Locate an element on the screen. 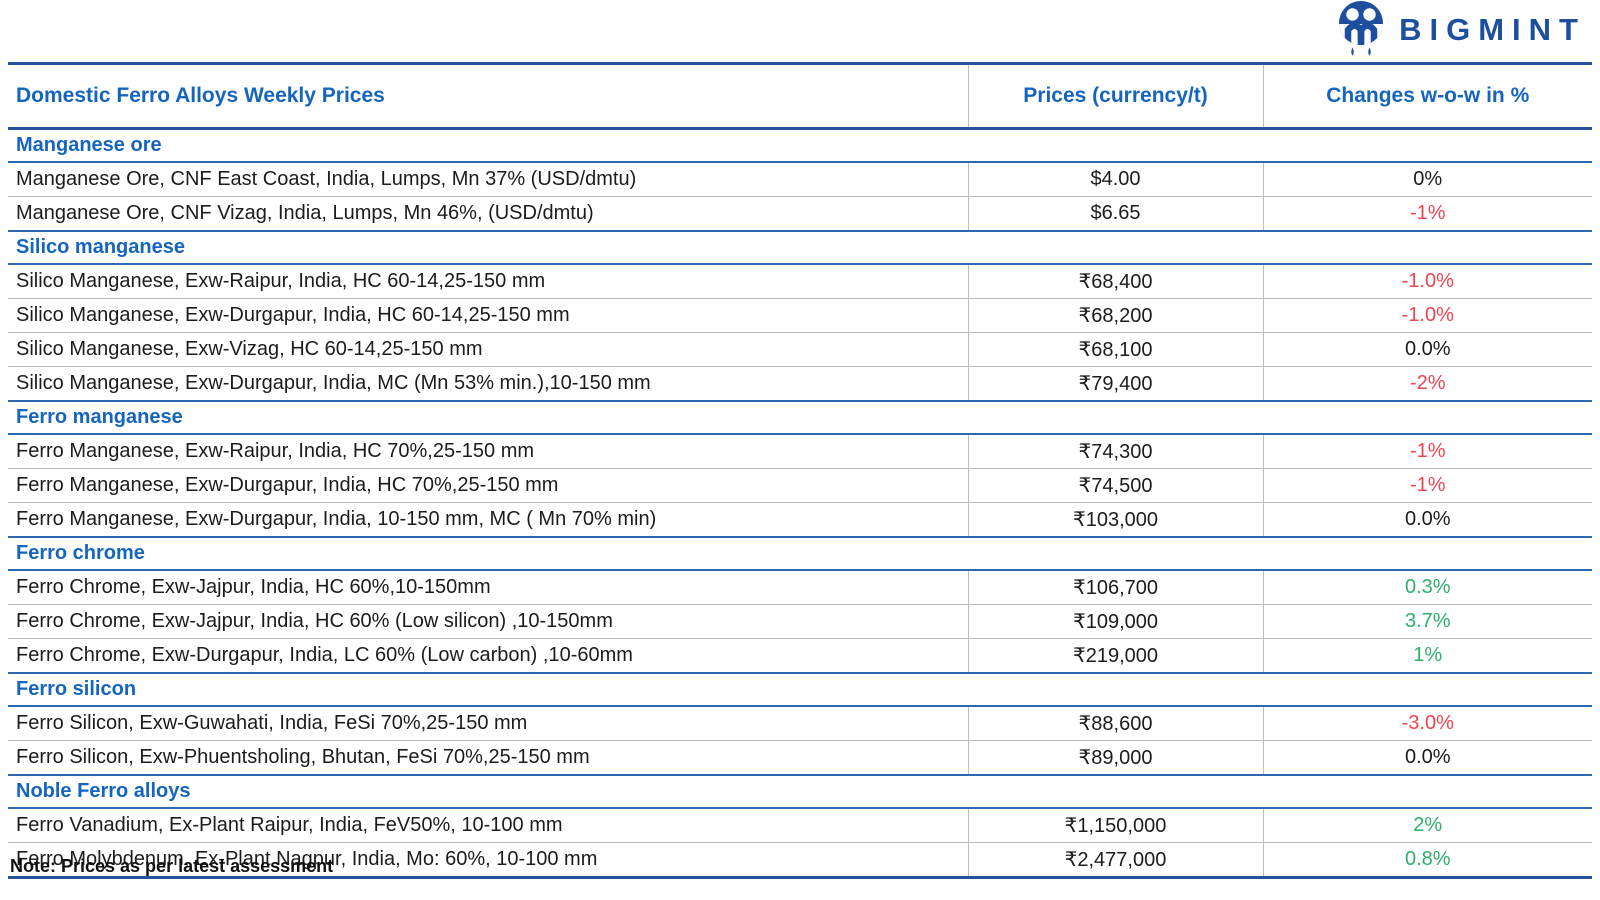 Image resolution: width=1600 pixels, height=900 pixels. section-label: Ferro manganese is located at coordinates (800, 417).